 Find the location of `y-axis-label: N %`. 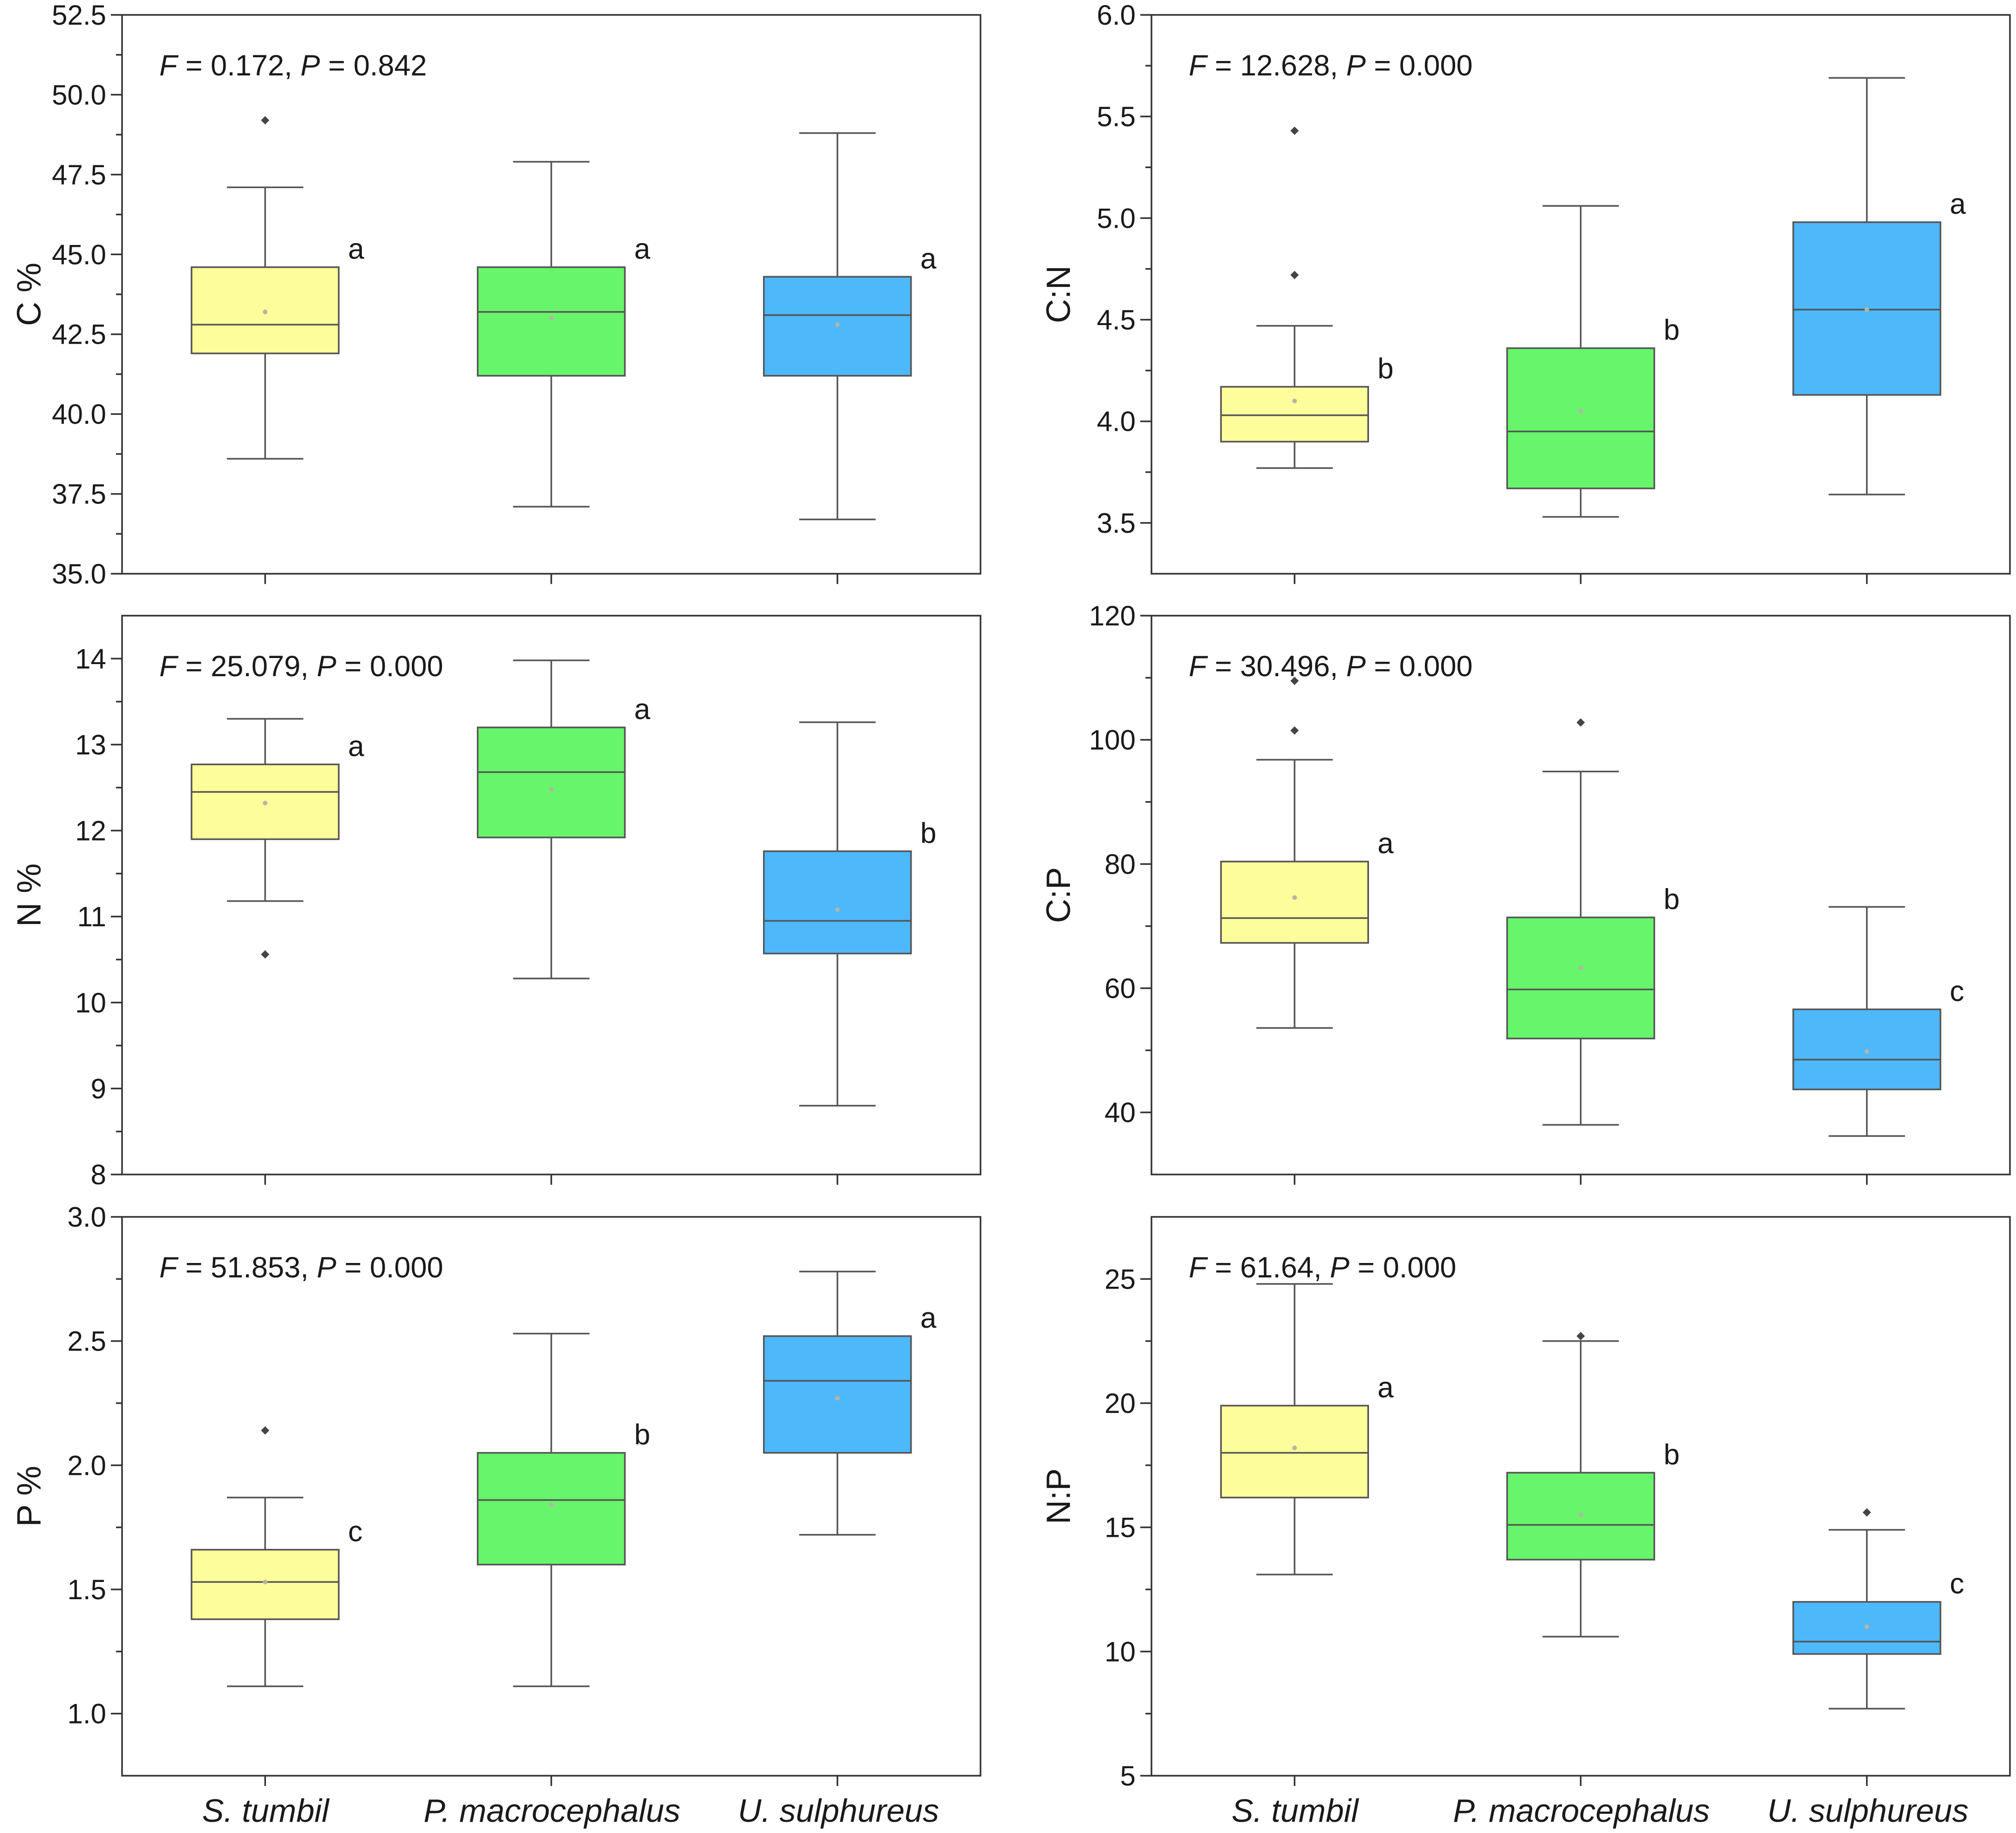

y-axis-label: N % is located at coordinates (29, 895).